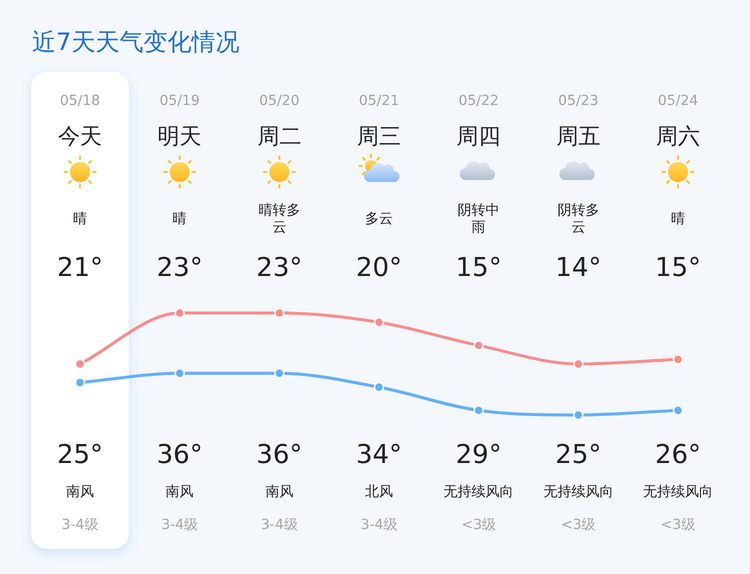 The image size is (750, 574). What do you see at coordinates (80, 137) in the screenshot?
I see `text: 今天` at bounding box center [80, 137].